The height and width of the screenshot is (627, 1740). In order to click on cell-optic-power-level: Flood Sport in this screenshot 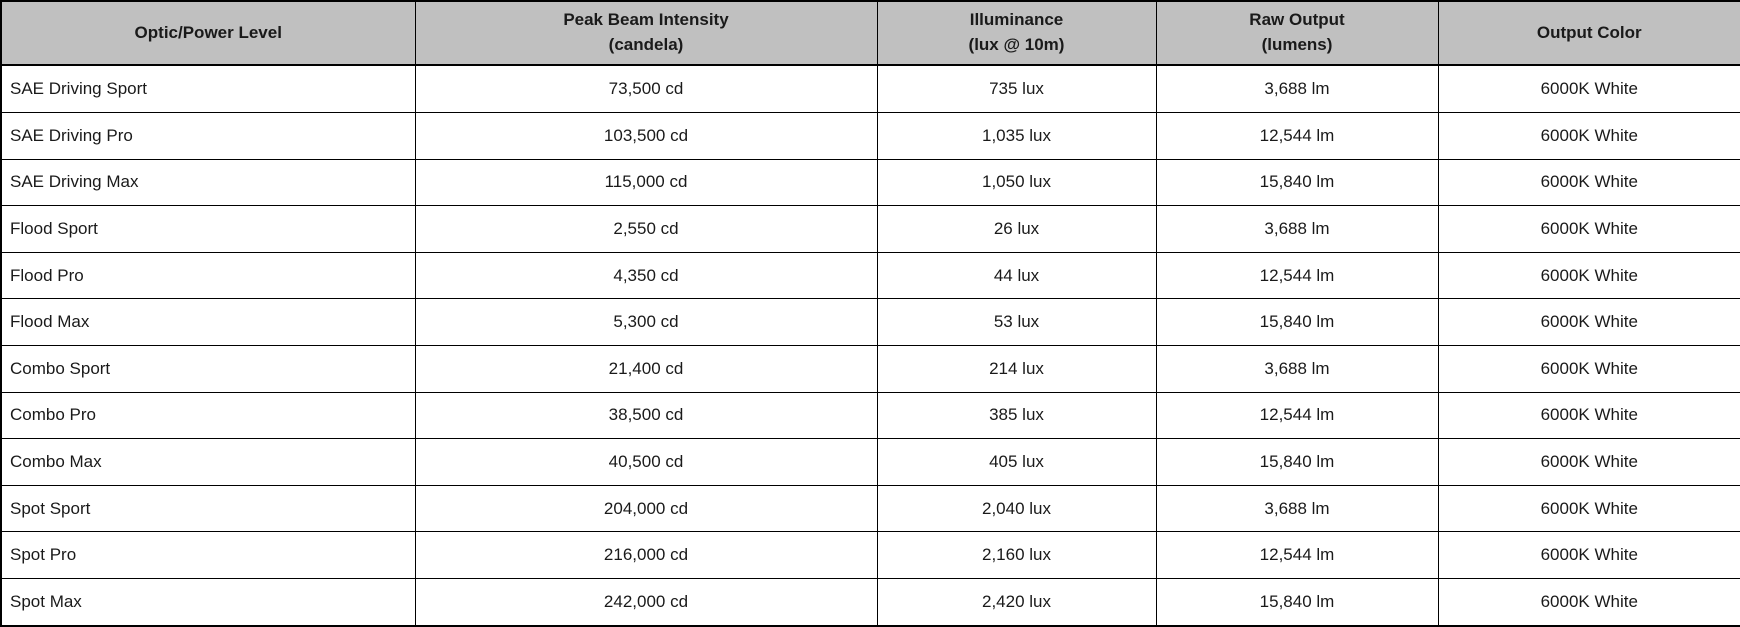, I will do `click(208, 229)`.